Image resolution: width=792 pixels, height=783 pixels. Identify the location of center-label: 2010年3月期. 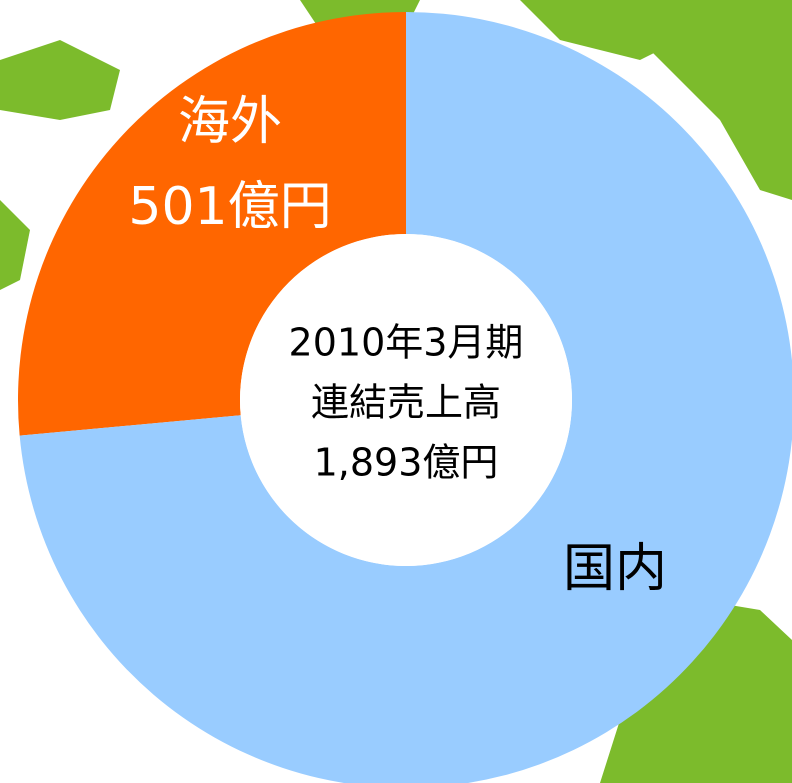
(406, 343).